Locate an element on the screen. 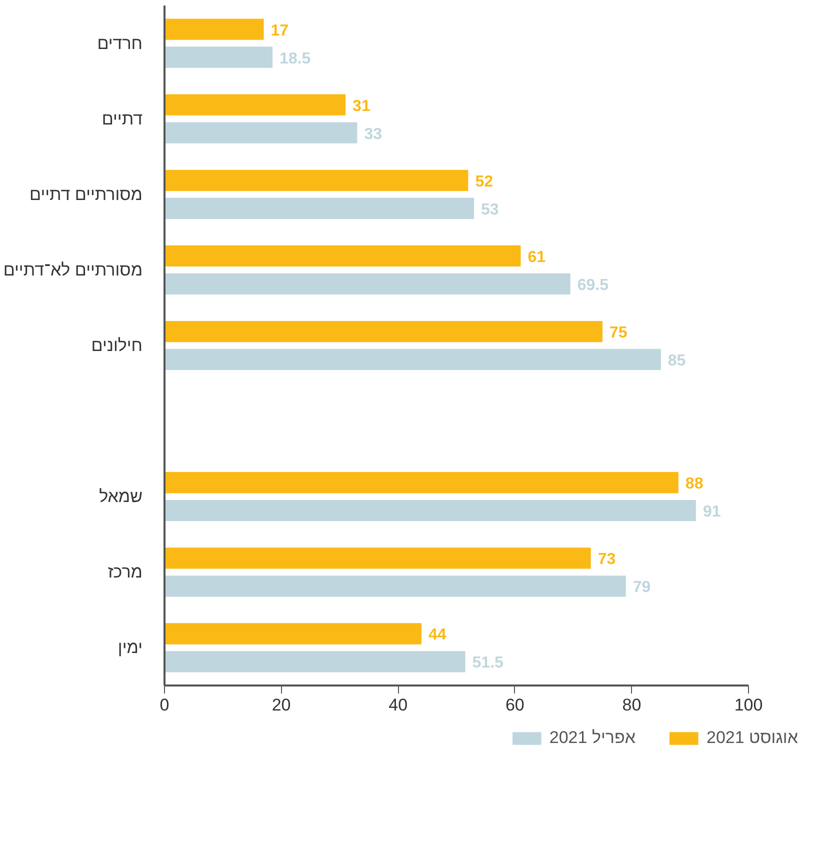 The image size is (822, 860). y-tick-label: מסורתיים לא־דתיים is located at coordinates (73, 270).